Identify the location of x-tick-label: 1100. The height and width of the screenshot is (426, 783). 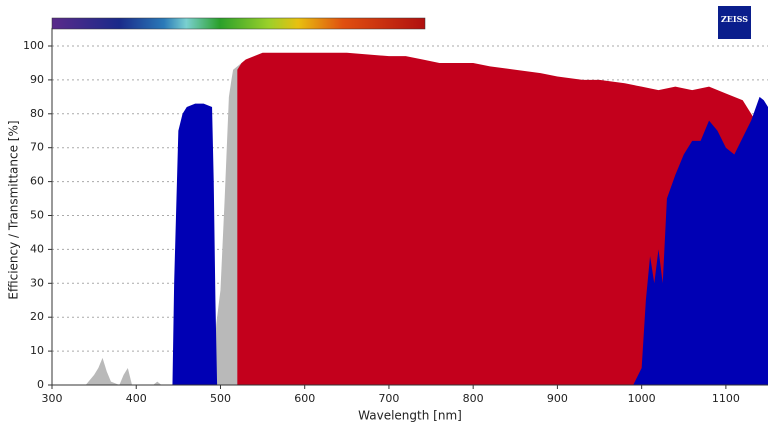
(726, 398).